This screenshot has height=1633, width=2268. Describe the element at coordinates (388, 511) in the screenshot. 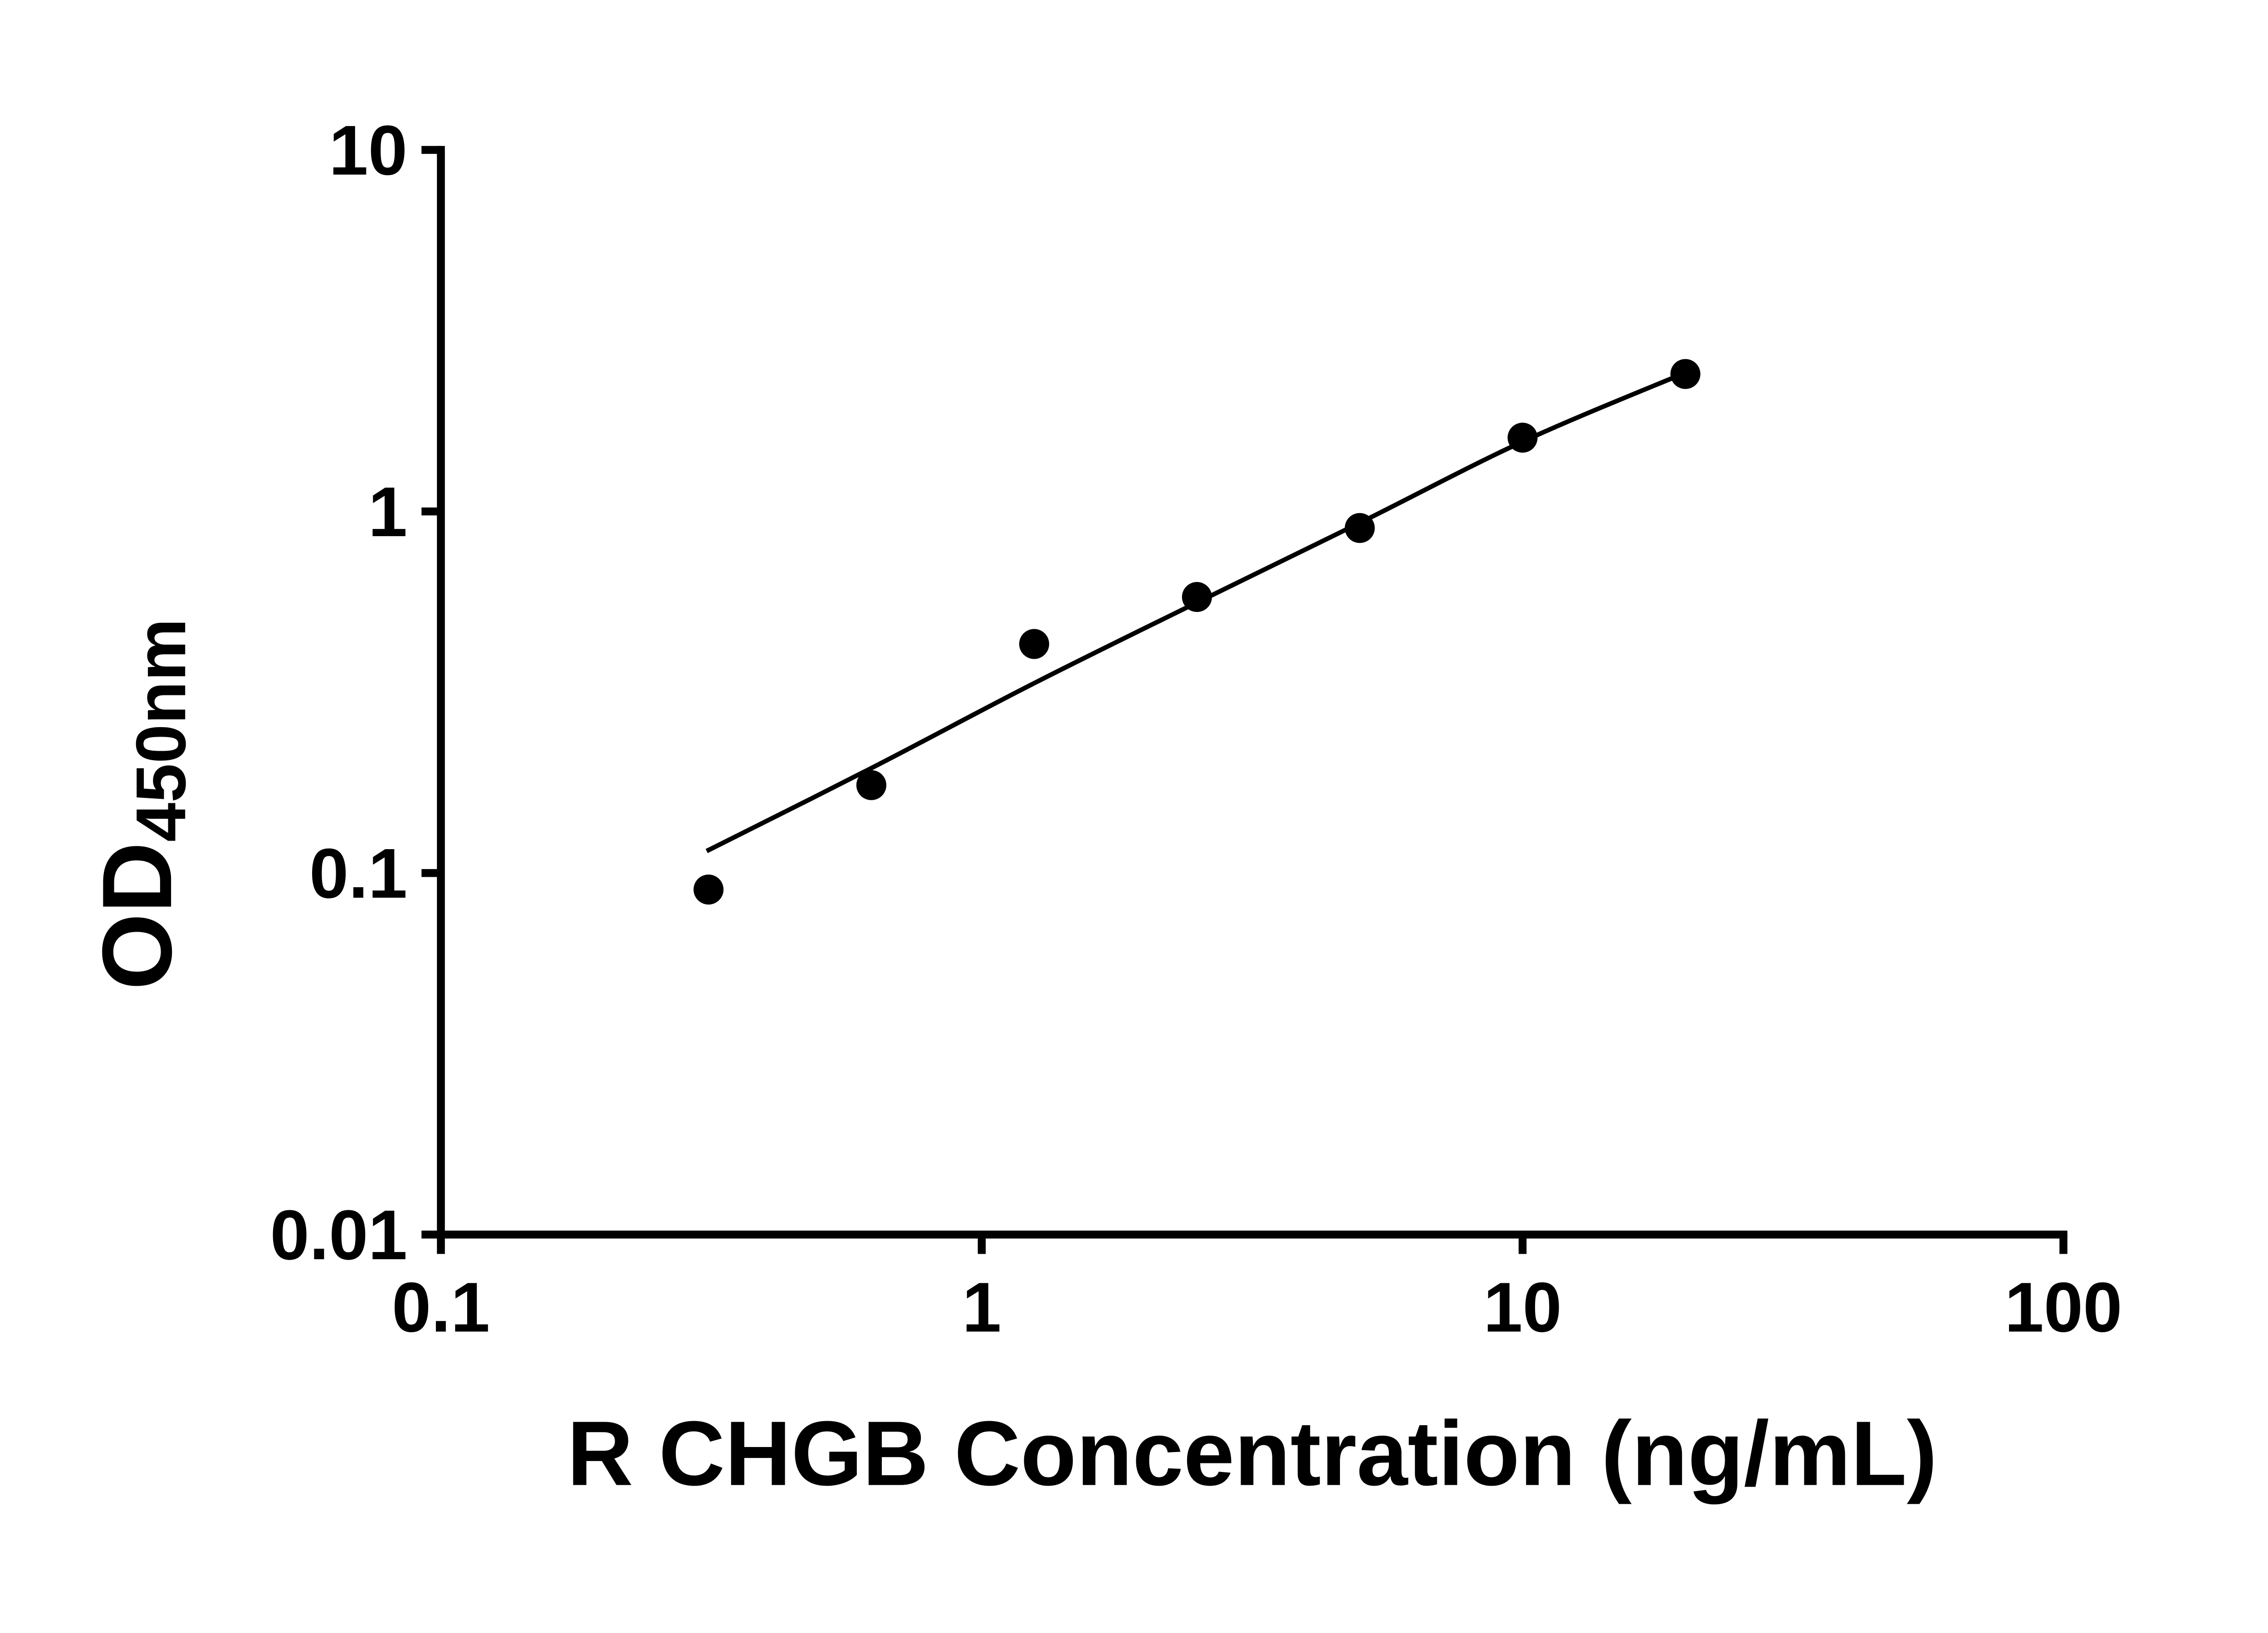

I see `y-axis-tick-label: 1` at that location.